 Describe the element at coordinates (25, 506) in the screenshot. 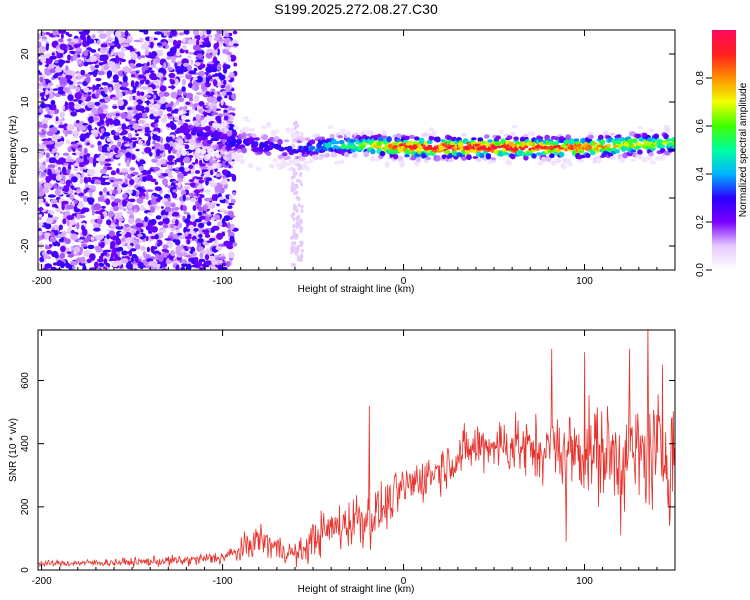

I see `y-tick-label: 200` at that location.